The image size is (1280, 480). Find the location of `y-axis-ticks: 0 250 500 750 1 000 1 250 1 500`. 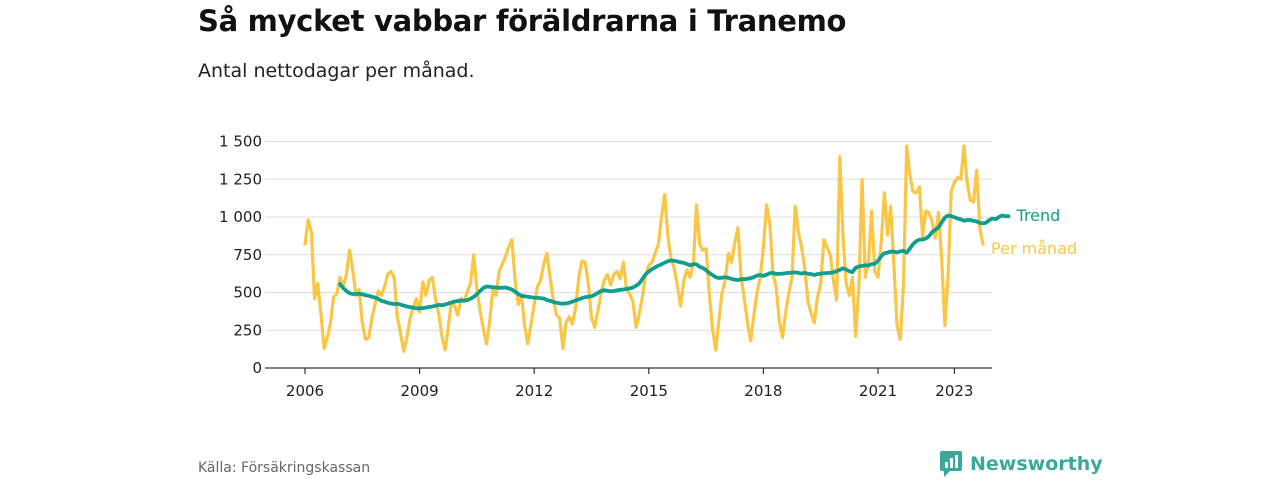

y-axis-ticks: 0 250 500 750 1 000 1 250 1 500 is located at coordinates (240, 255).